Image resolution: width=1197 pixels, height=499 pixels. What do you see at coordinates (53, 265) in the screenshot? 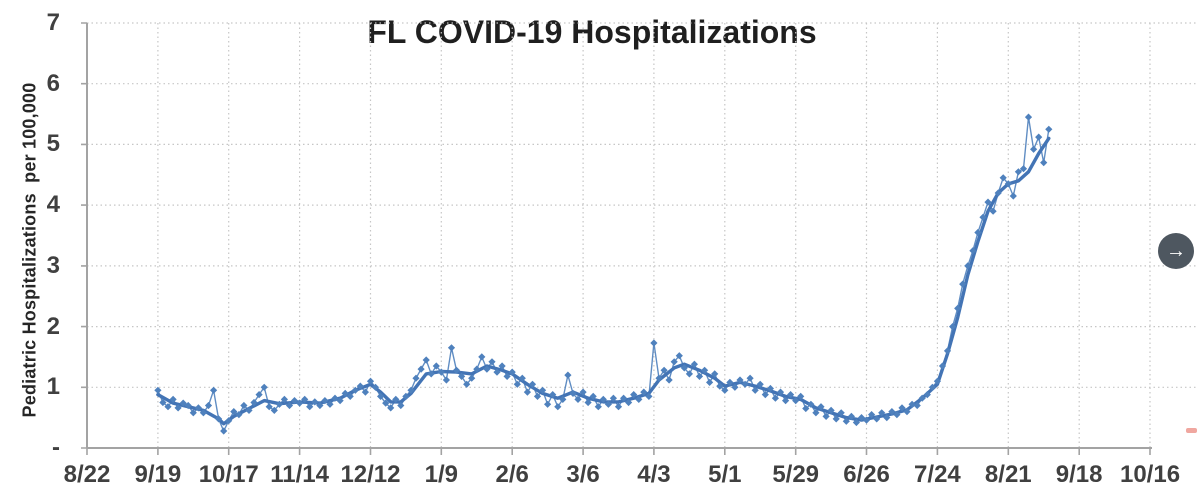
I see `y-tick-label: 3` at bounding box center [53, 265].